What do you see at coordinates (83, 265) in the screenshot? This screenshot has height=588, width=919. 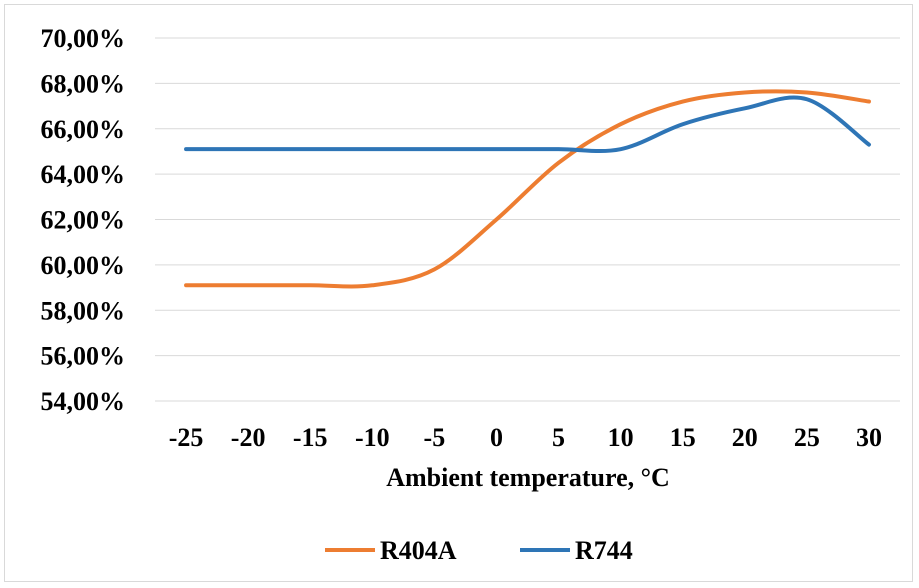 I see `y-tick-label: 60,00%` at bounding box center [83, 265].